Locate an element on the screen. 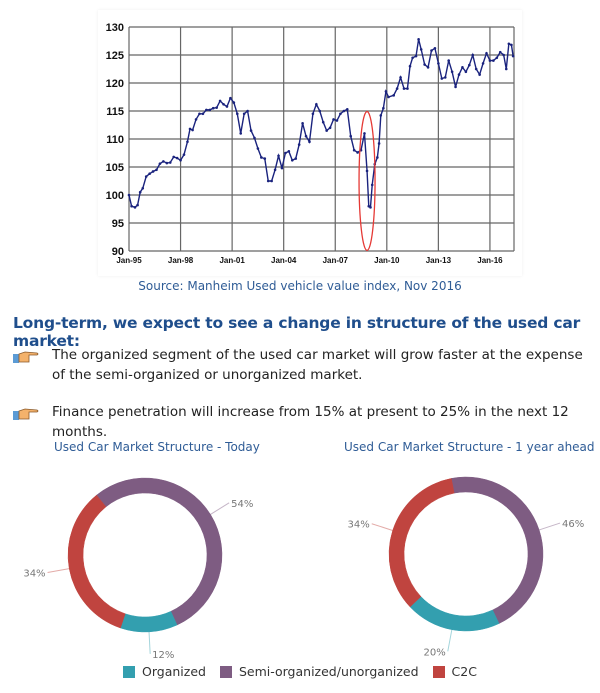  y-tick-label: 95 is located at coordinates (118, 224).